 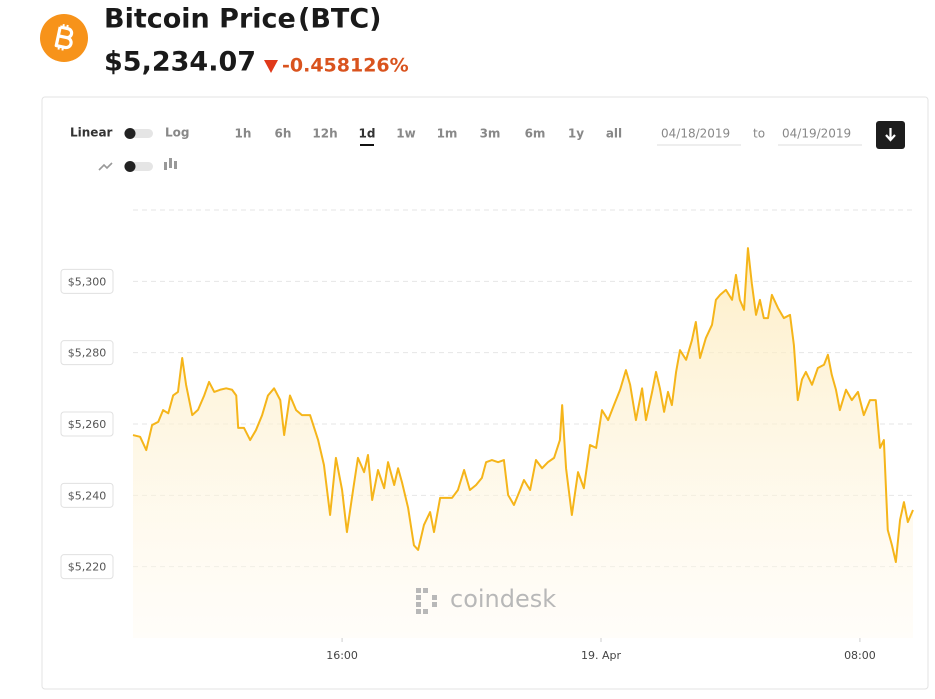 What do you see at coordinates (345, 66) in the screenshot?
I see `price-change: -0.458126%` at bounding box center [345, 66].